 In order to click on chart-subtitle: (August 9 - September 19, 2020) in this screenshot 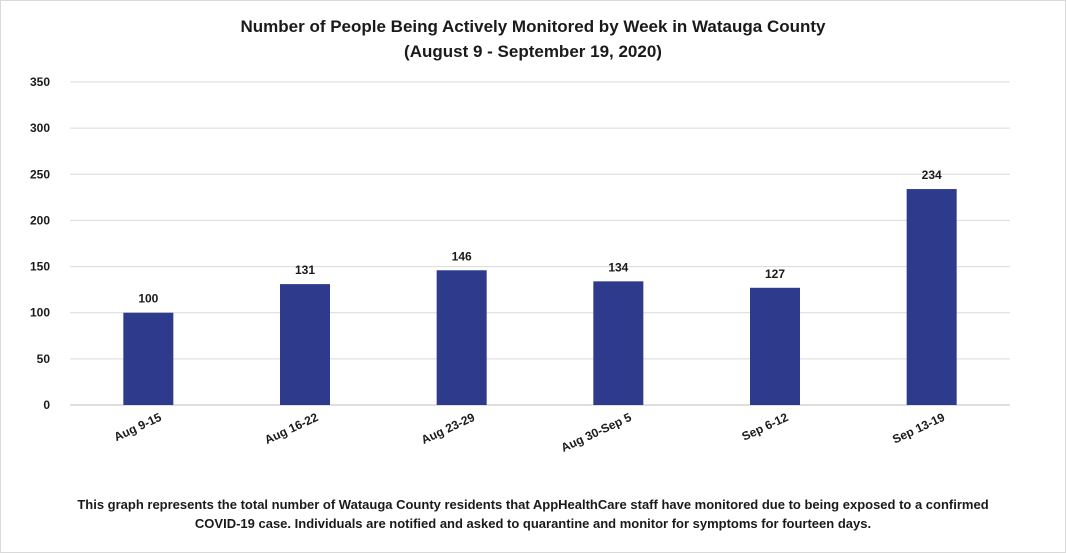, I will do `click(533, 51)`.